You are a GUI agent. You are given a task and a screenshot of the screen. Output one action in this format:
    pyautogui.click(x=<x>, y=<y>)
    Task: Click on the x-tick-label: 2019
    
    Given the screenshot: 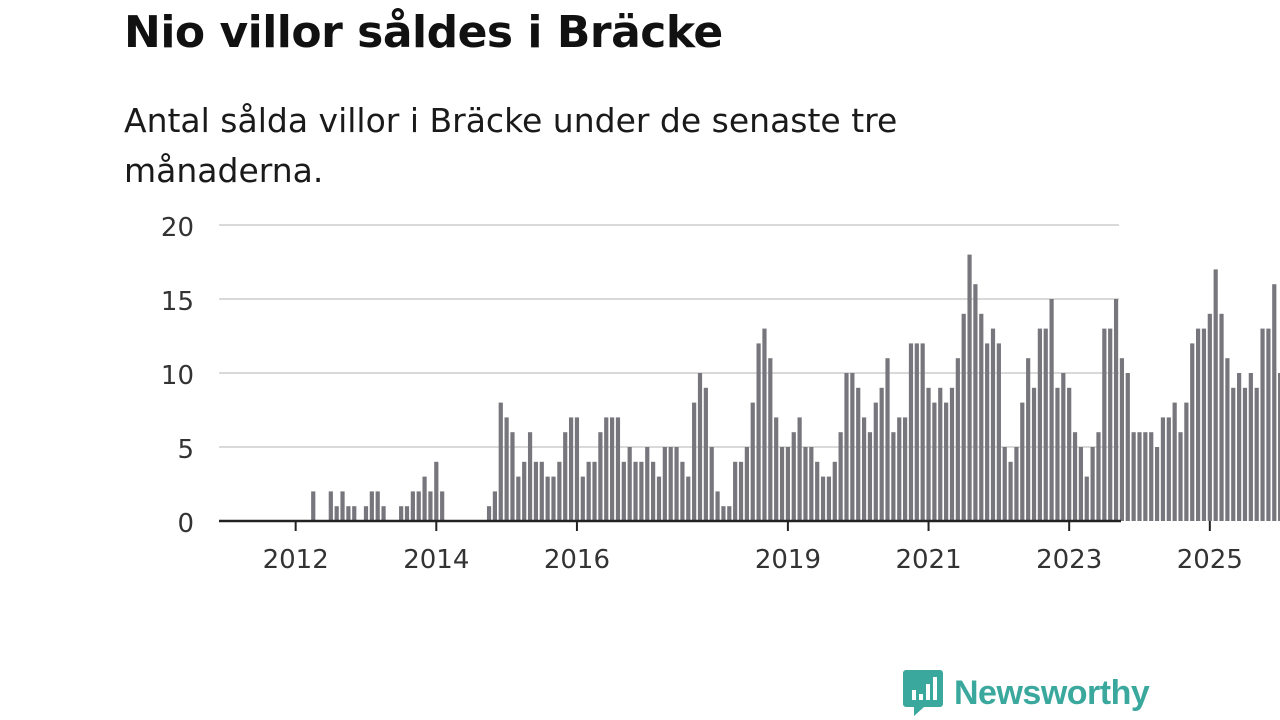 What is the action you would take?
    pyautogui.click(x=788, y=560)
    